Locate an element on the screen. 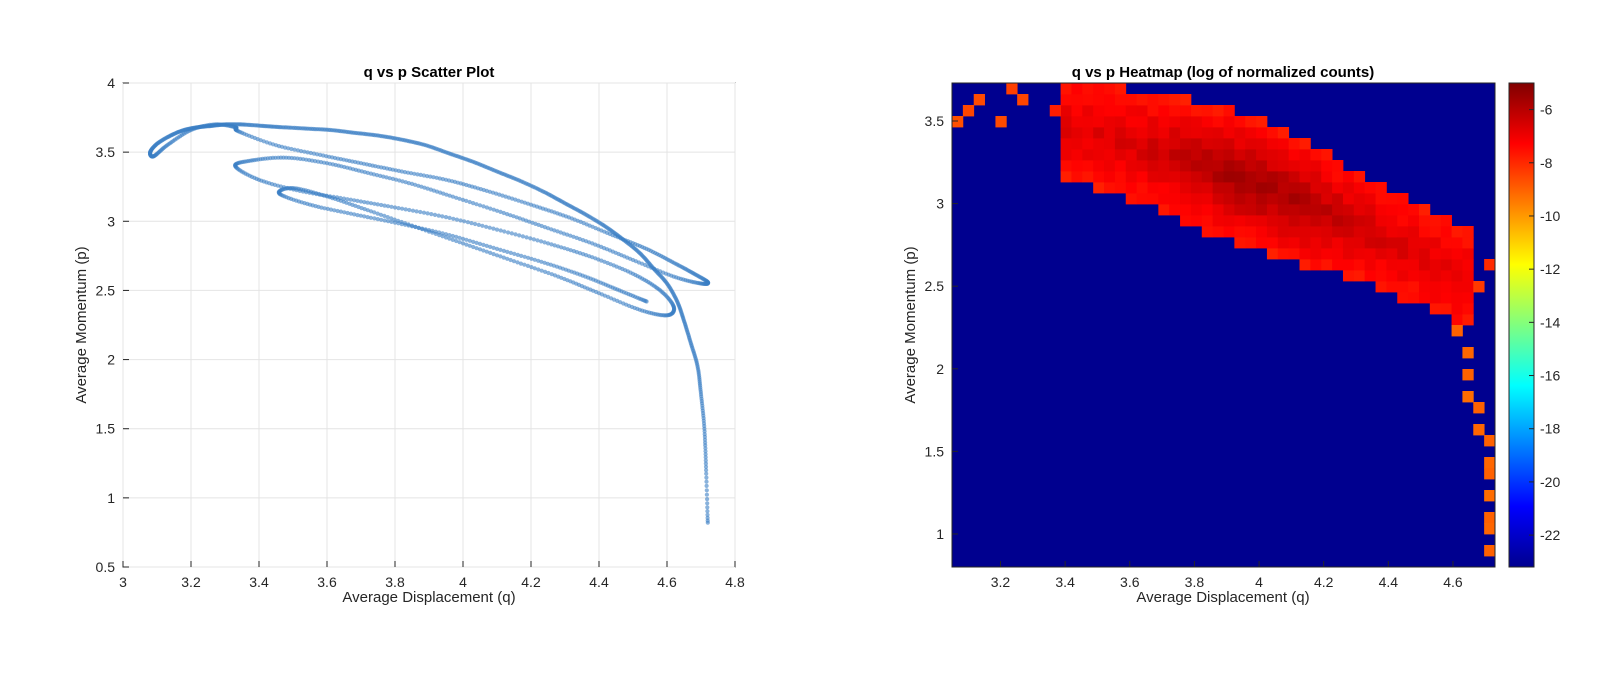  heatmap-y-tick-label: 2 is located at coordinates (940, 369).